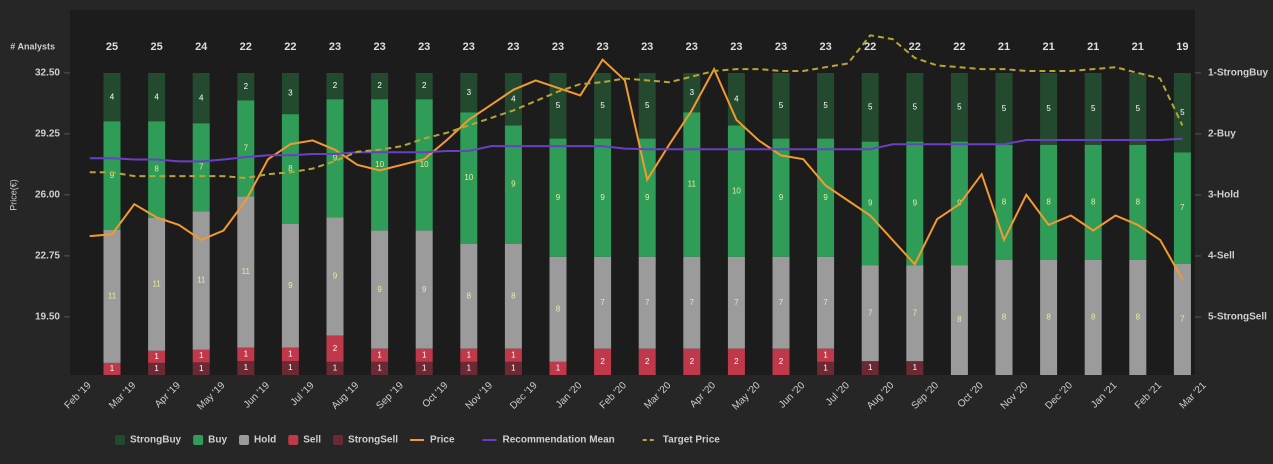 The width and height of the screenshot is (1273, 464). I want to click on y-tick-label: 19.50, so click(47, 316).